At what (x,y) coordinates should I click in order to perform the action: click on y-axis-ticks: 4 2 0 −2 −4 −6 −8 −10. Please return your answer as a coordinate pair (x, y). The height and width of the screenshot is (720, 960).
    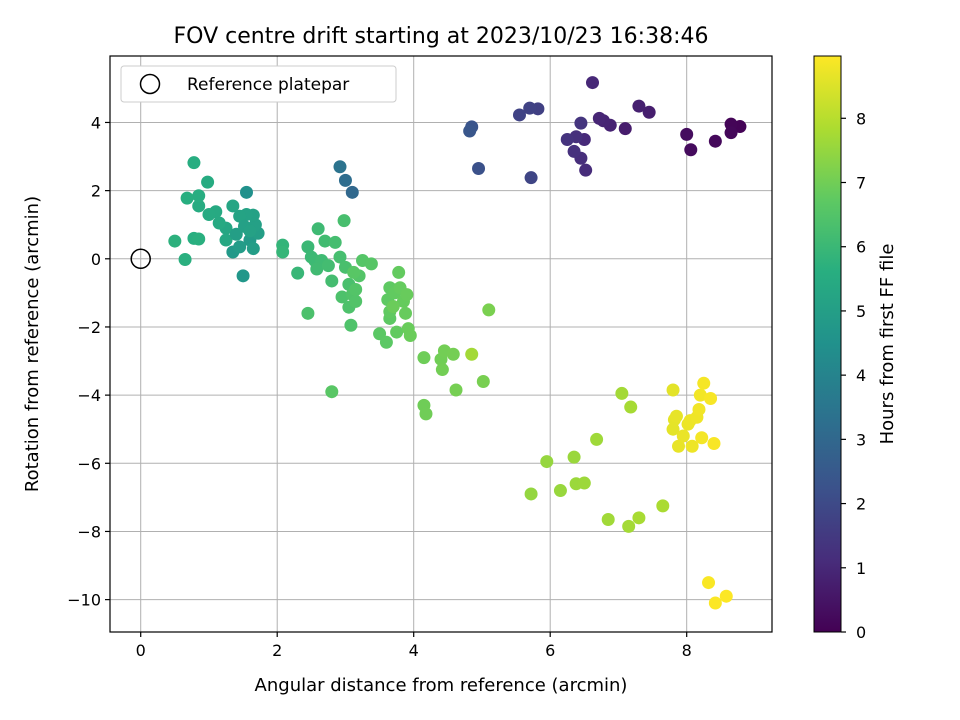
    Looking at the image, I should click on (88, 361).